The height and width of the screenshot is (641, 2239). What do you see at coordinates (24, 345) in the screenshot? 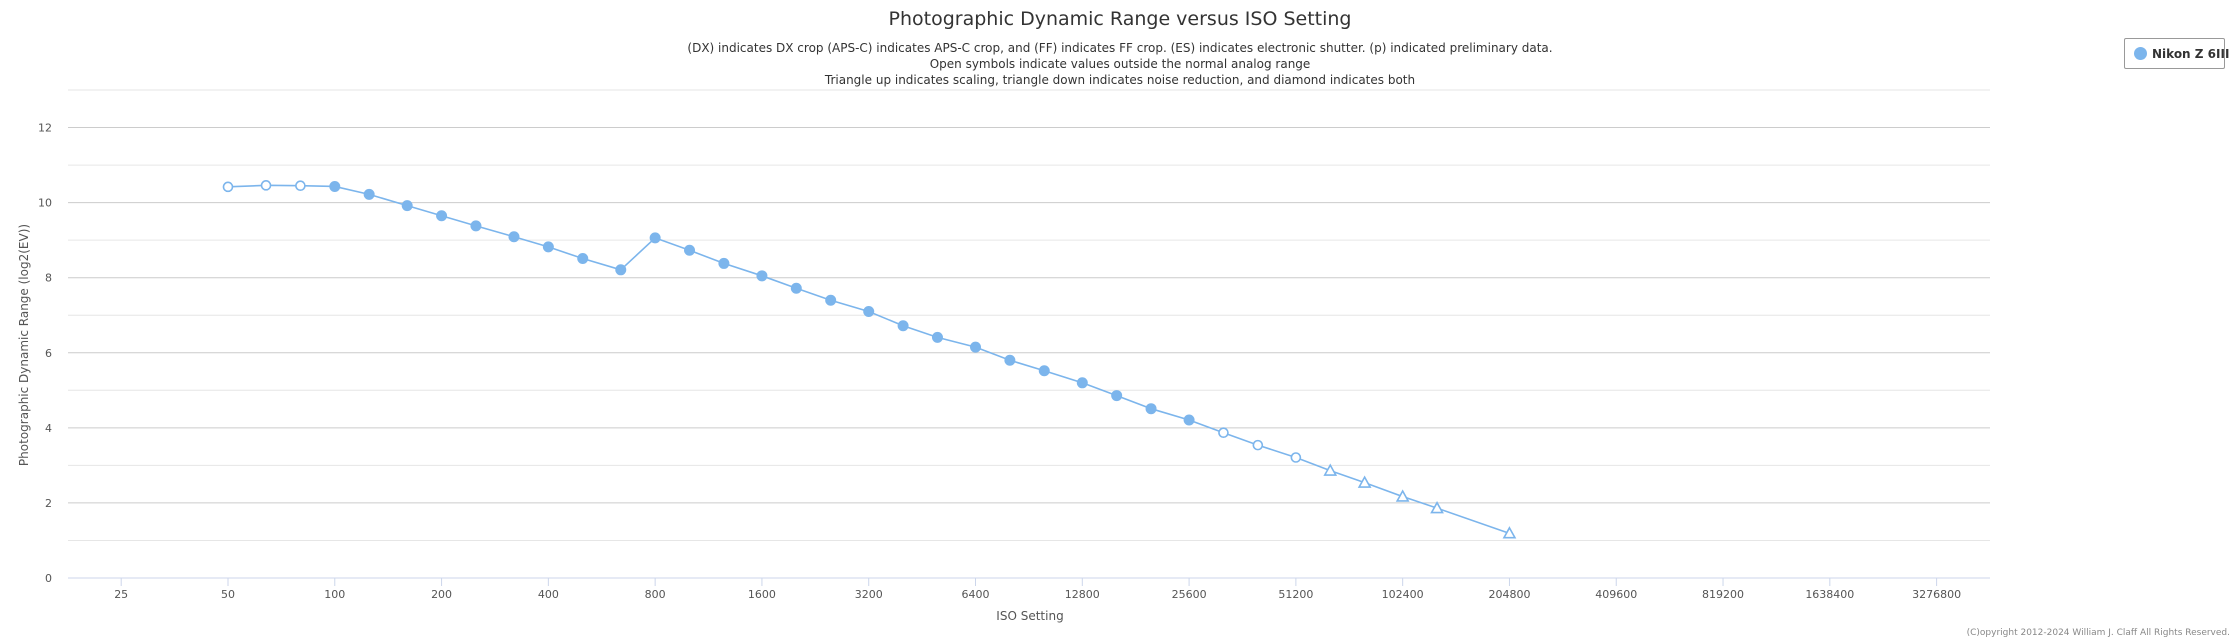
I see `y-axis-title: Photographic Dynamic Range (log2(EV))` at bounding box center [24, 345].